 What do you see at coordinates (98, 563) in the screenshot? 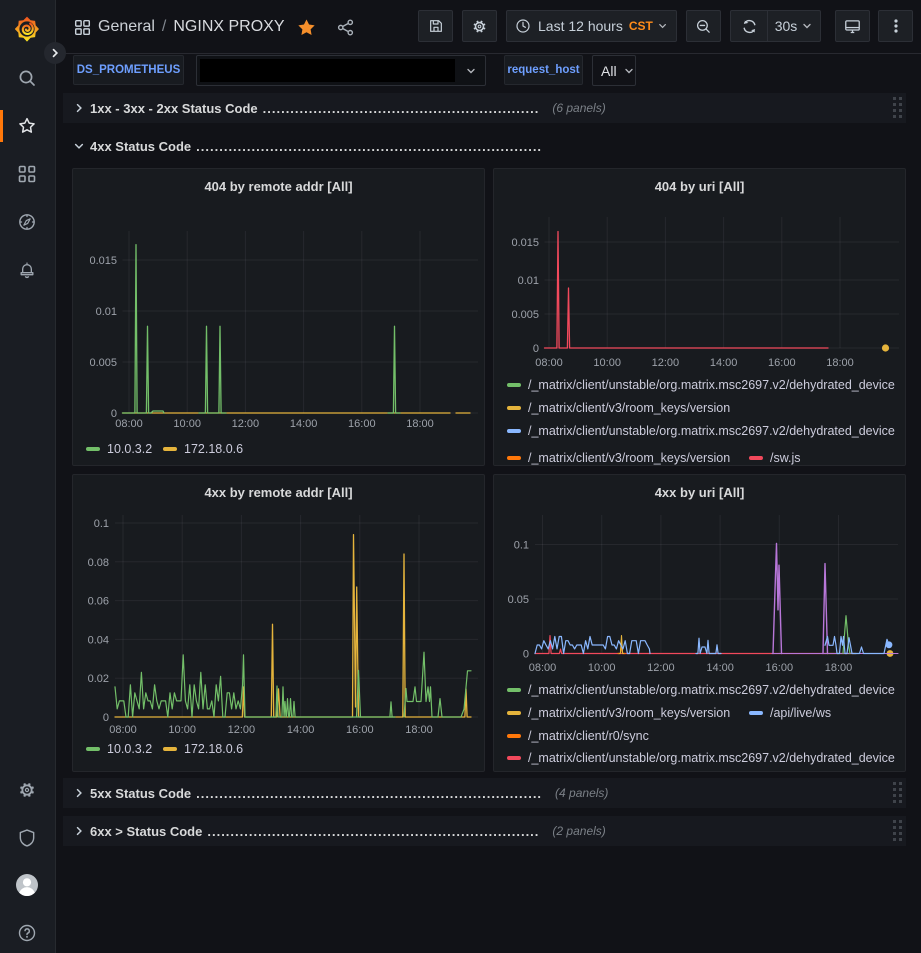
I see `svg-text: 0.08` at bounding box center [98, 563].